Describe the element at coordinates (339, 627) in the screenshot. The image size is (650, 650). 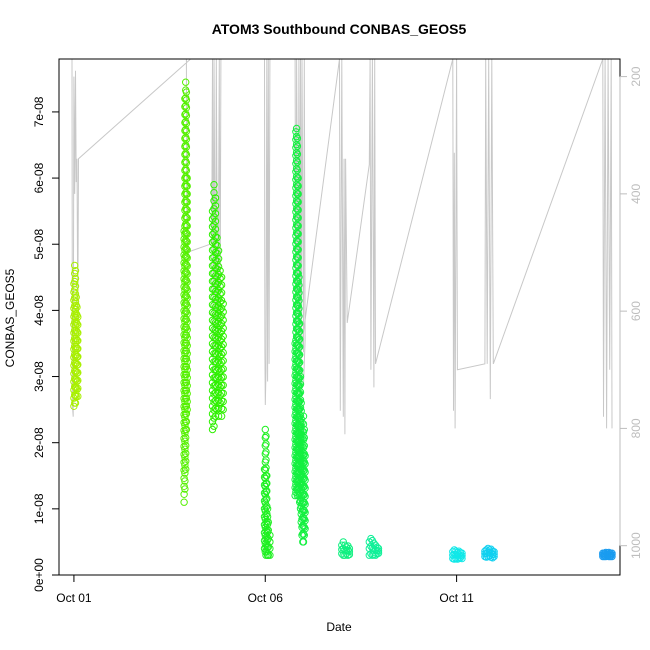
I see `x-axis-label: Date` at that location.